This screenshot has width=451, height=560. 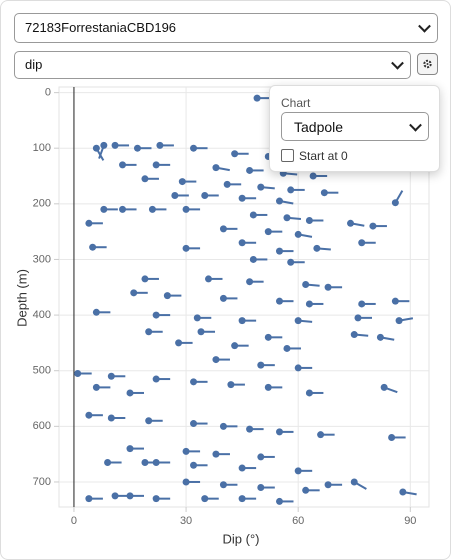 What do you see at coordinates (355, 126) in the screenshot?
I see `chart-type-select: Tadpole` at bounding box center [355, 126].